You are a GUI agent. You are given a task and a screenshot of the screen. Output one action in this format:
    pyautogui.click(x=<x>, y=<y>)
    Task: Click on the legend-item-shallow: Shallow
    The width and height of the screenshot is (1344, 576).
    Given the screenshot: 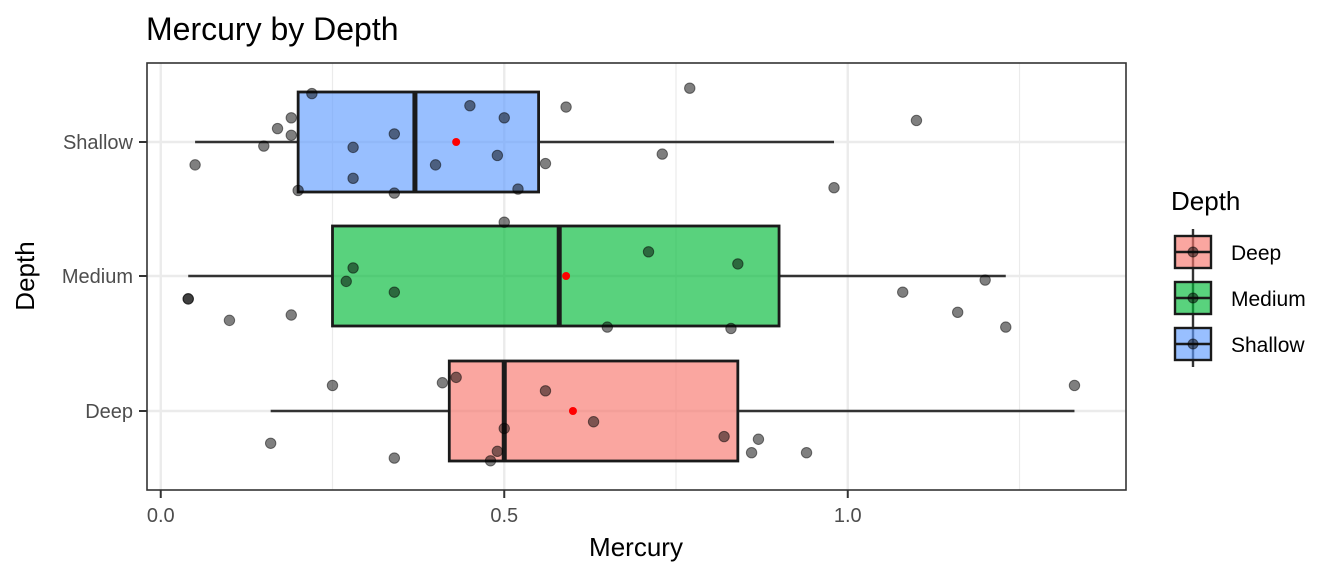 What is the action you would take?
    pyautogui.click(x=1239, y=344)
    